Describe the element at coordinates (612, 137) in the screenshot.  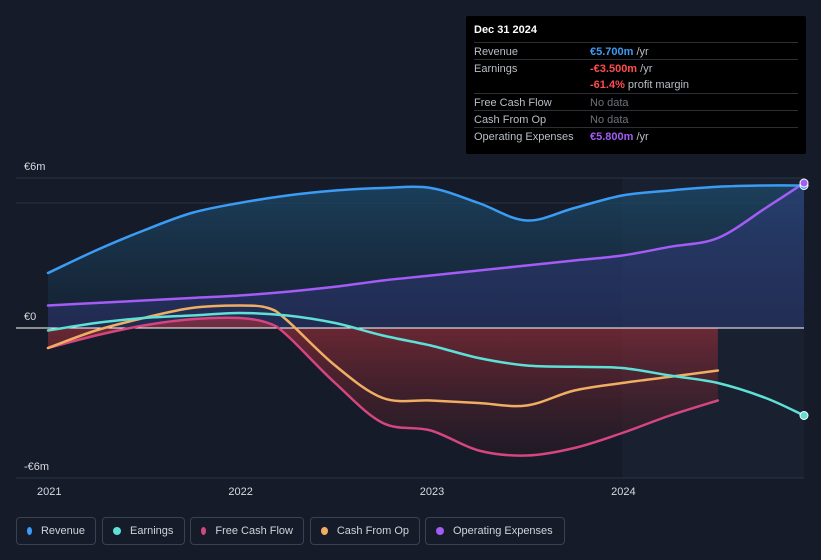
I see `tooltip-value: €5.800m` at that location.